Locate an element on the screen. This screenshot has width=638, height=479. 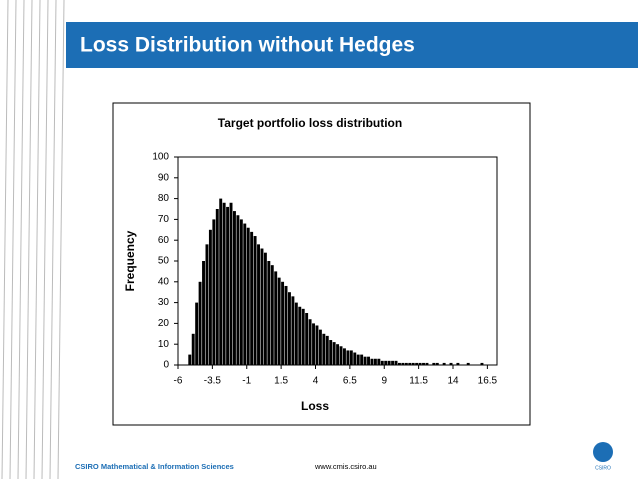
y-tick-label: 40 is located at coordinates (164, 281).